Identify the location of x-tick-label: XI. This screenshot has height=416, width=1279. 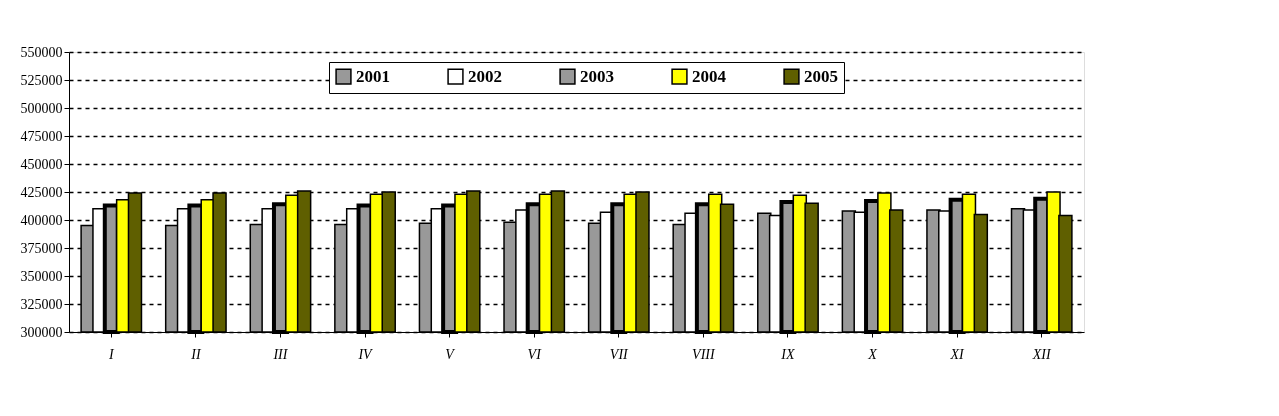
(957, 354).